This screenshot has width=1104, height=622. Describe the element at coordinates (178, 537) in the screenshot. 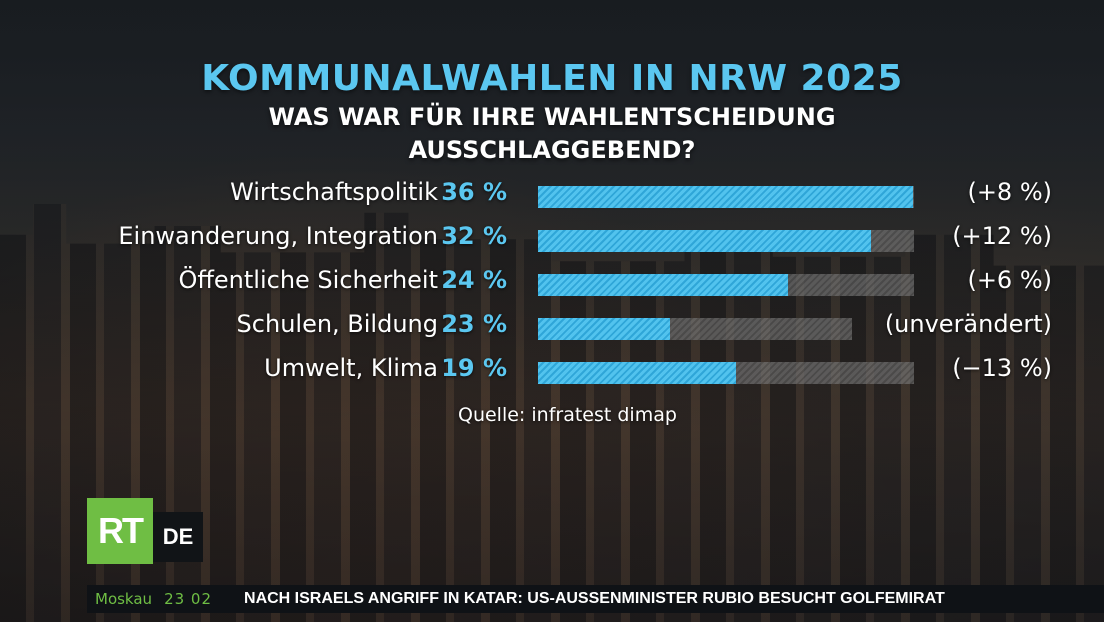

I see `de-logo: DE` at that location.